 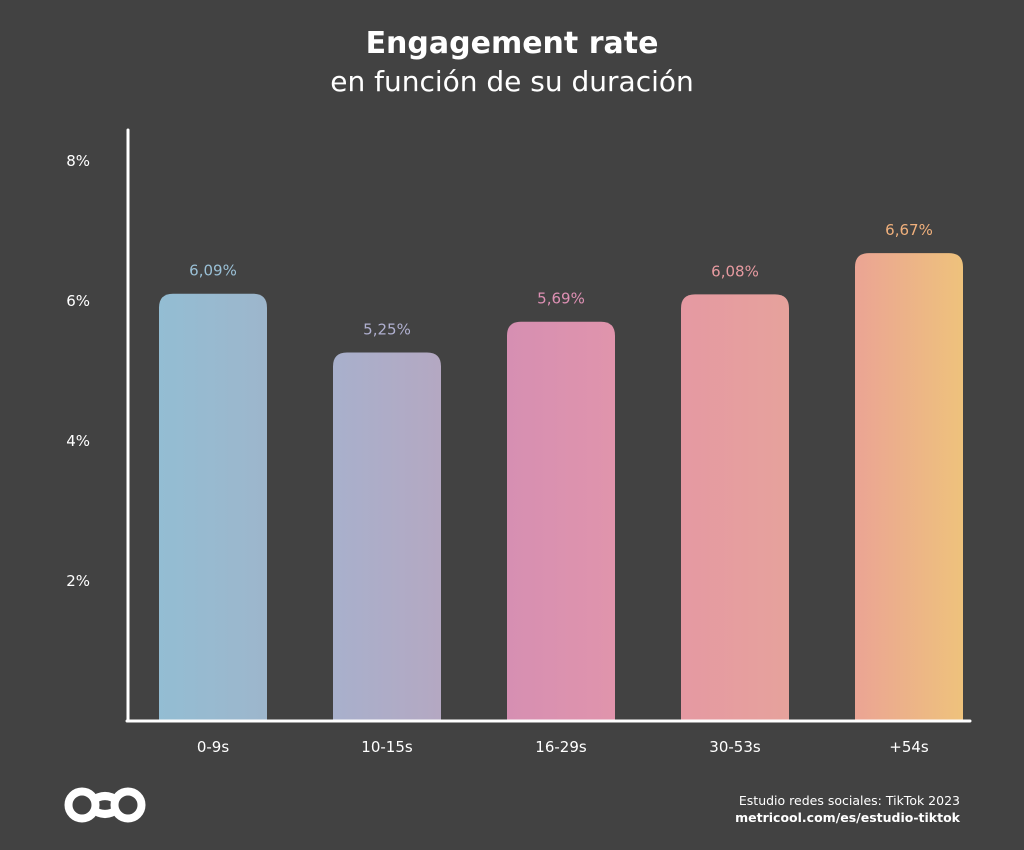 What do you see at coordinates (213, 747) in the screenshot?
I see `x-tick-label-0-9s: 0-9s` at bounding box center [213, 747].